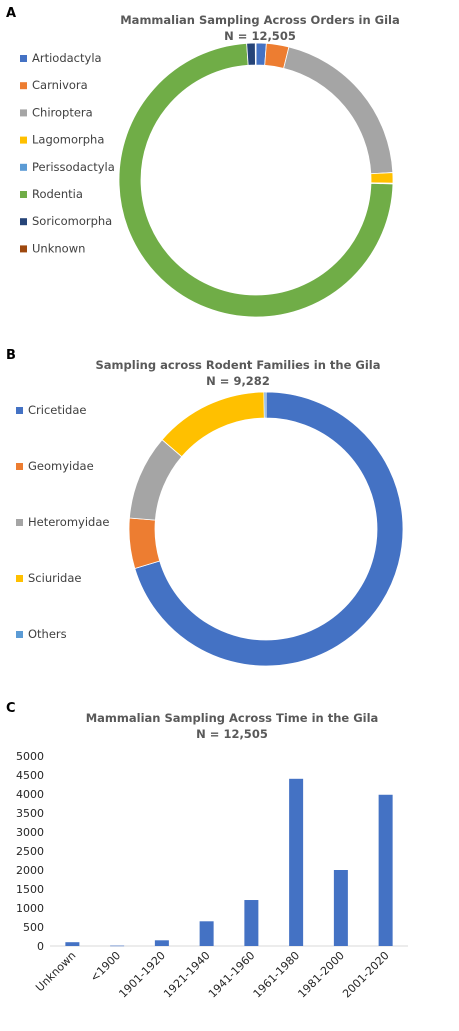 This screenshot has height=1031, width=459. I want to click on bar-1901-1920, so click(161, 943).